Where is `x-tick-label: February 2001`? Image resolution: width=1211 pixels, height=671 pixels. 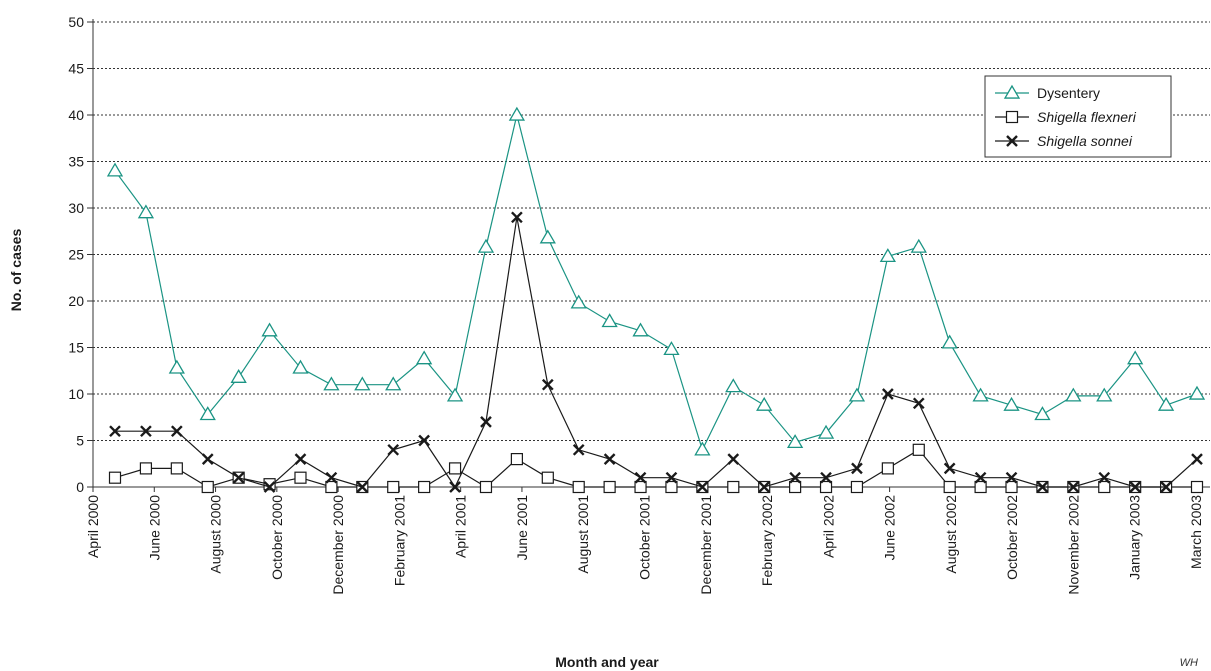 x-tick-label: February 2001 is located at coordinates (399, 540).